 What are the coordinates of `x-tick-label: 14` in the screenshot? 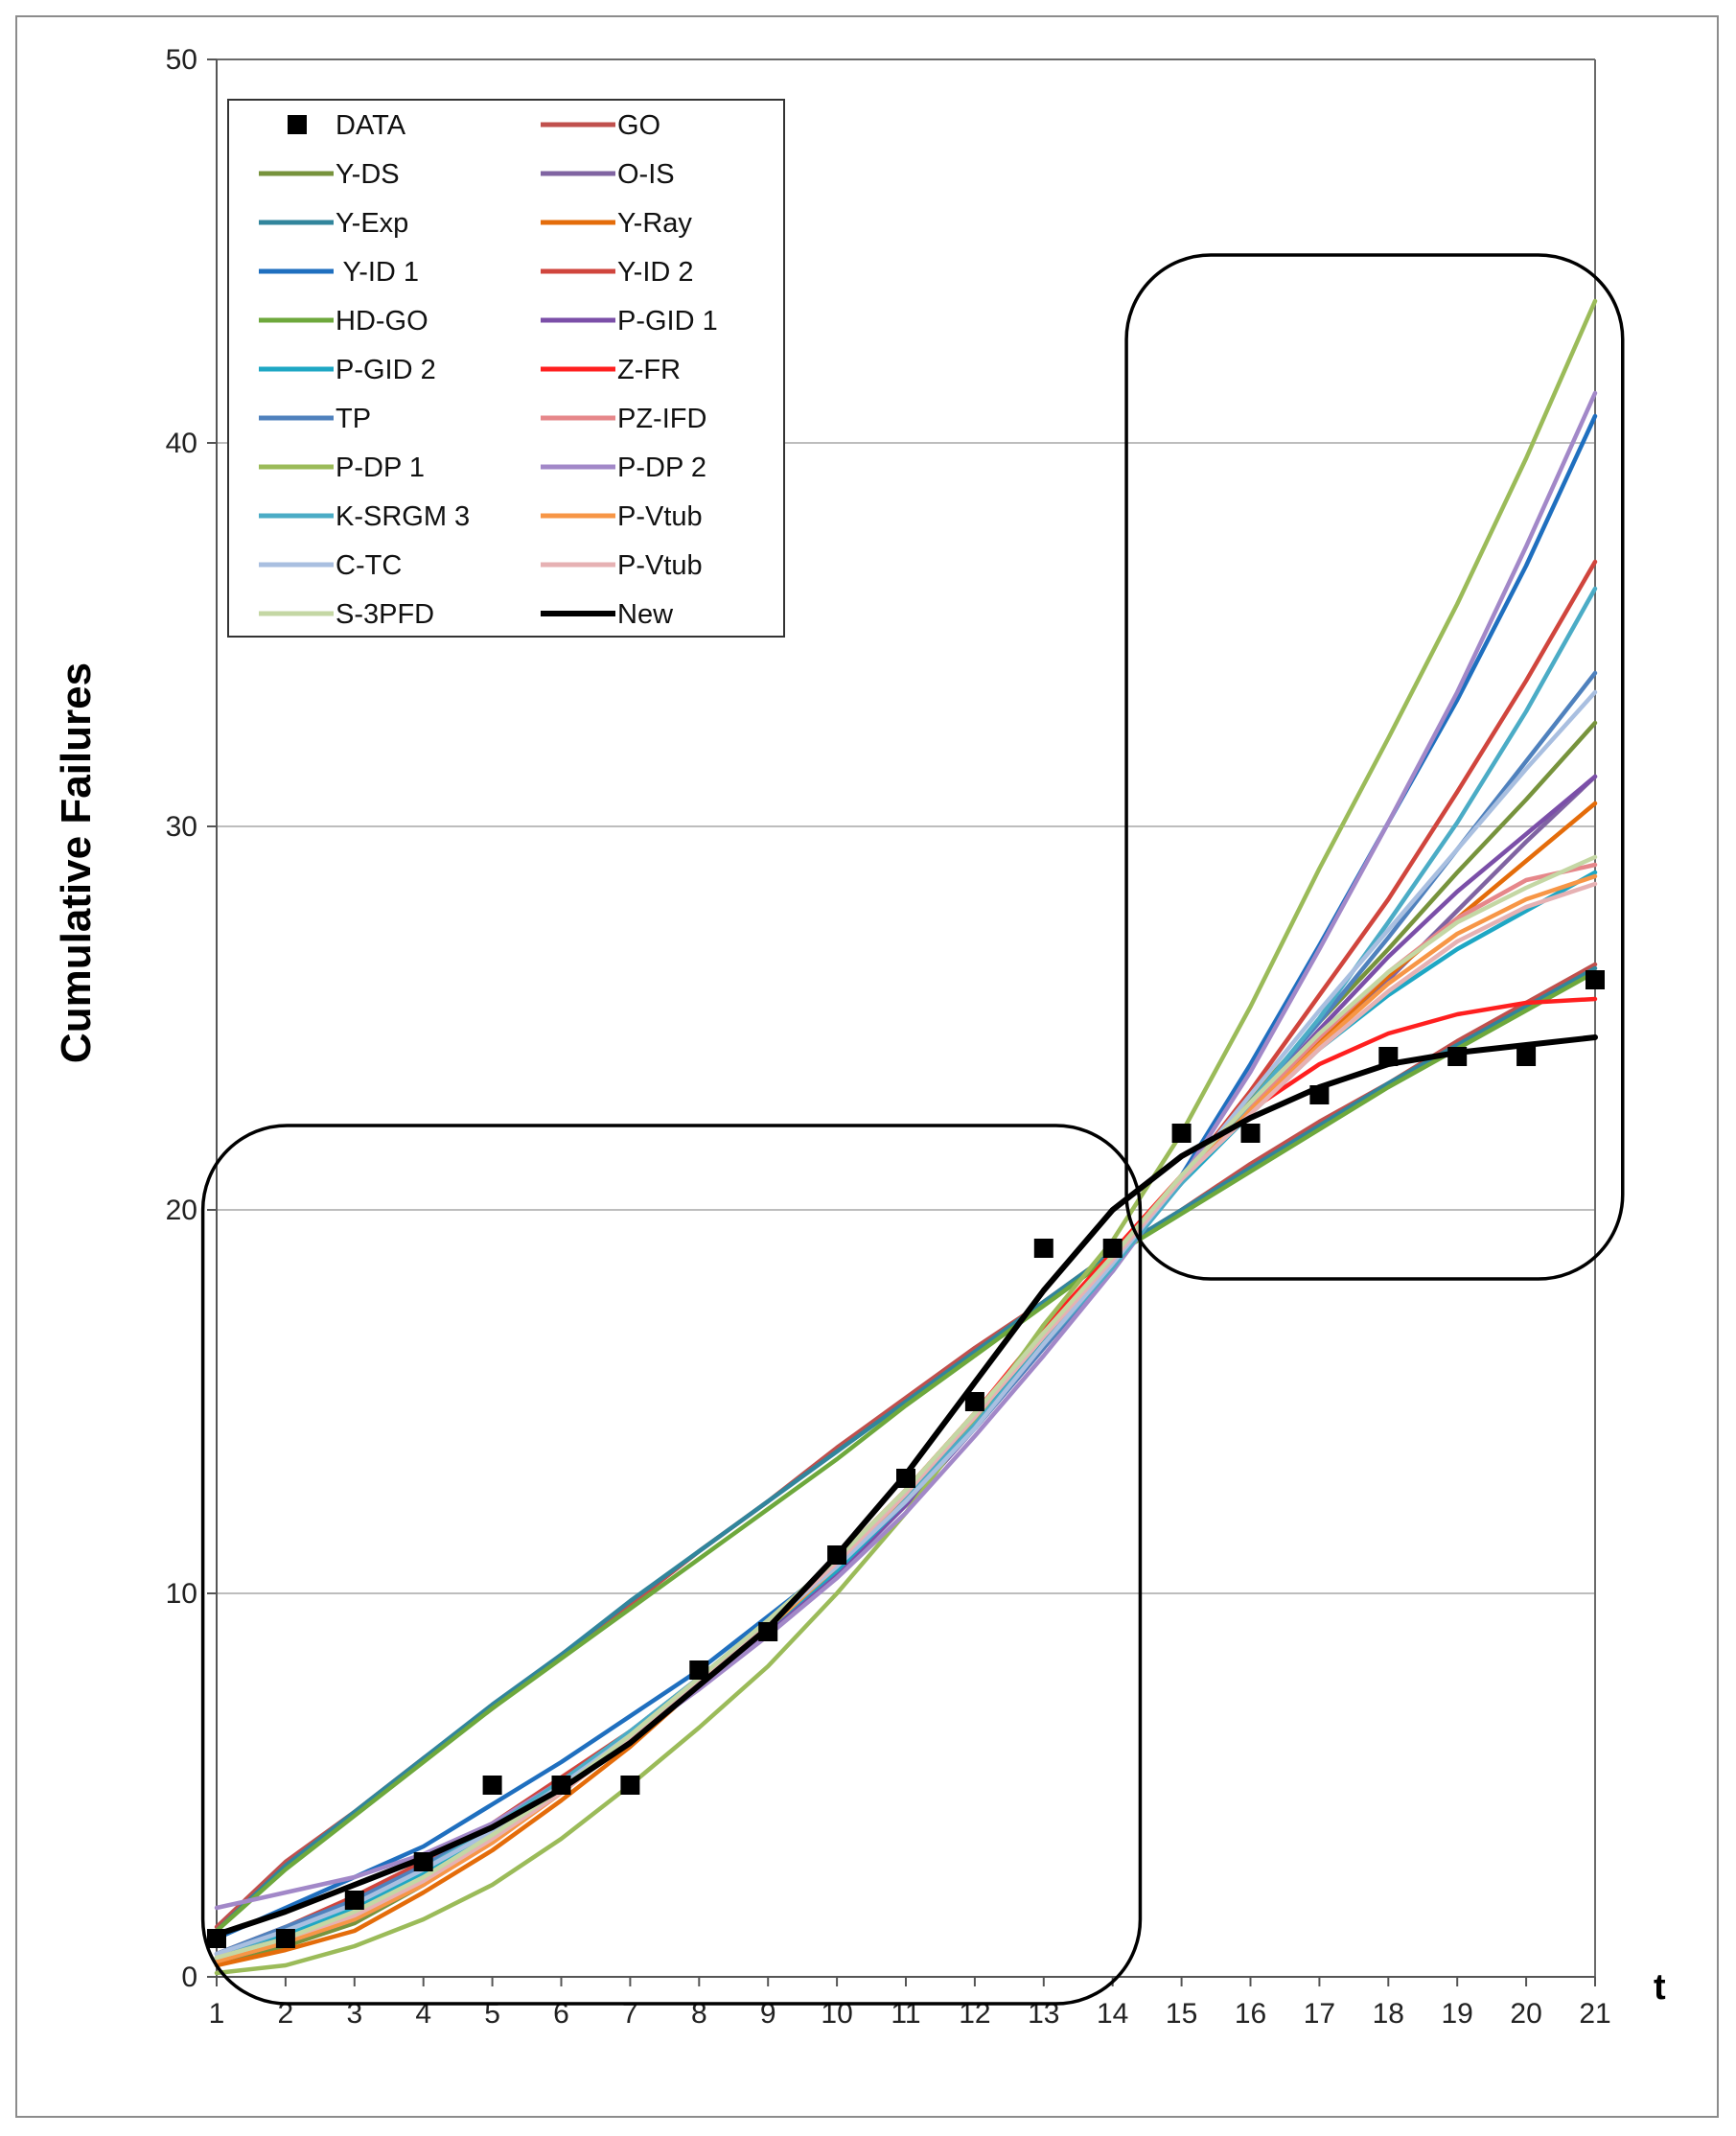 It's located at (1112, 2014).